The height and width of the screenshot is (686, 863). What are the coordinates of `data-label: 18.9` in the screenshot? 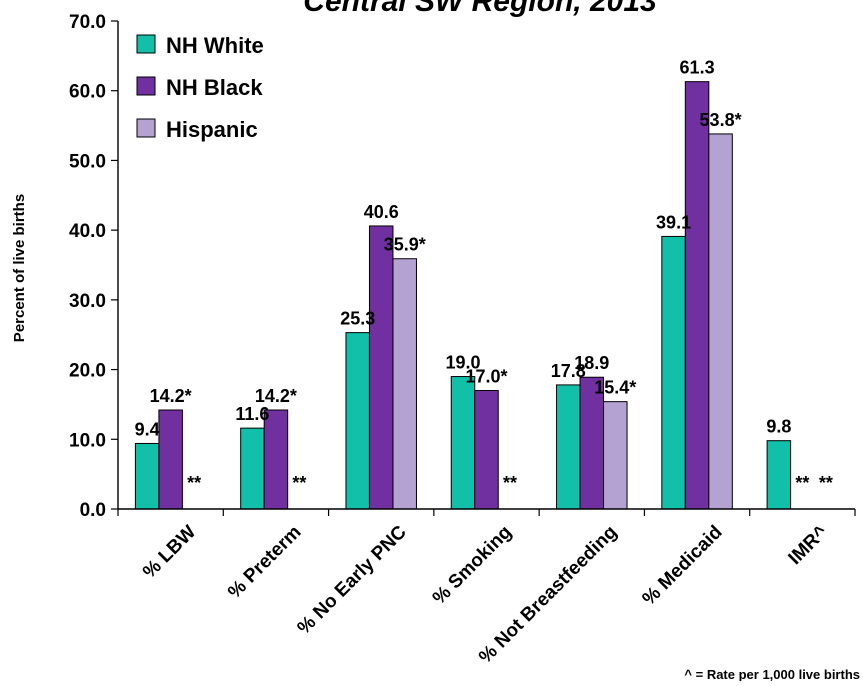 It's located at (591, 363).